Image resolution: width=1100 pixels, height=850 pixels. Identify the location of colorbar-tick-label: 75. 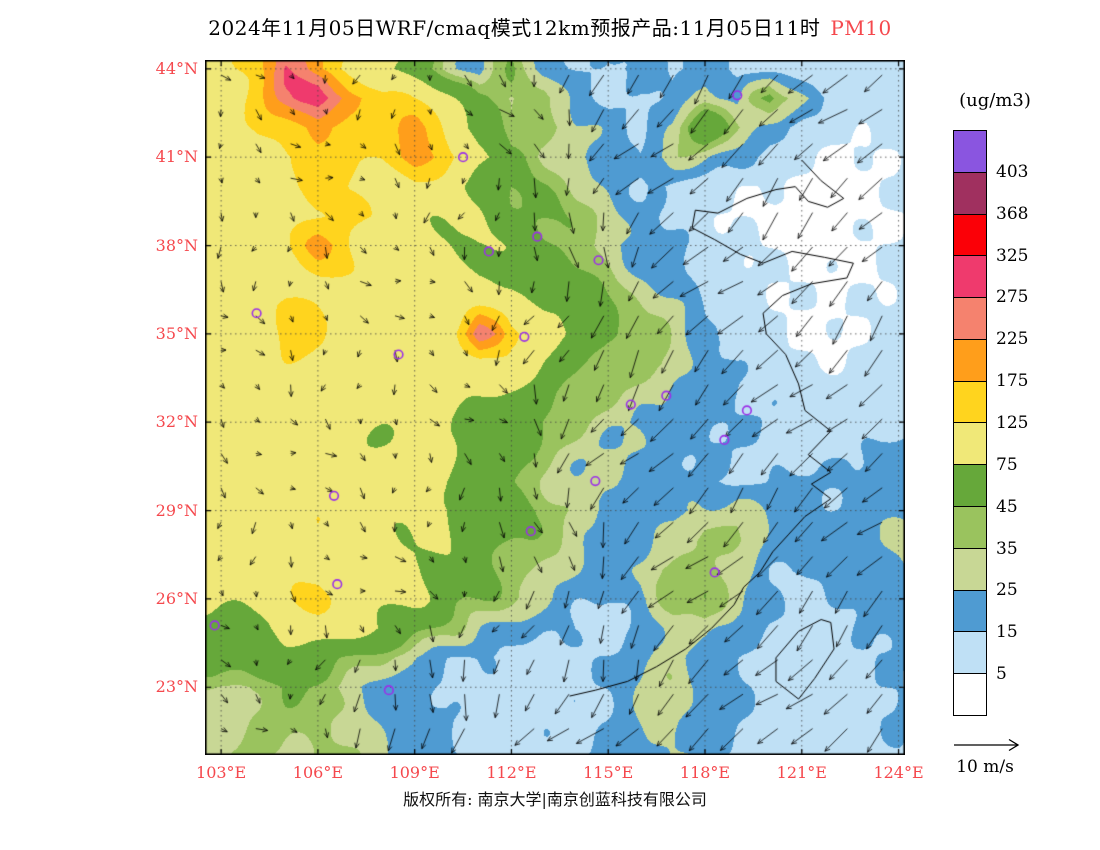
(1007, 464).